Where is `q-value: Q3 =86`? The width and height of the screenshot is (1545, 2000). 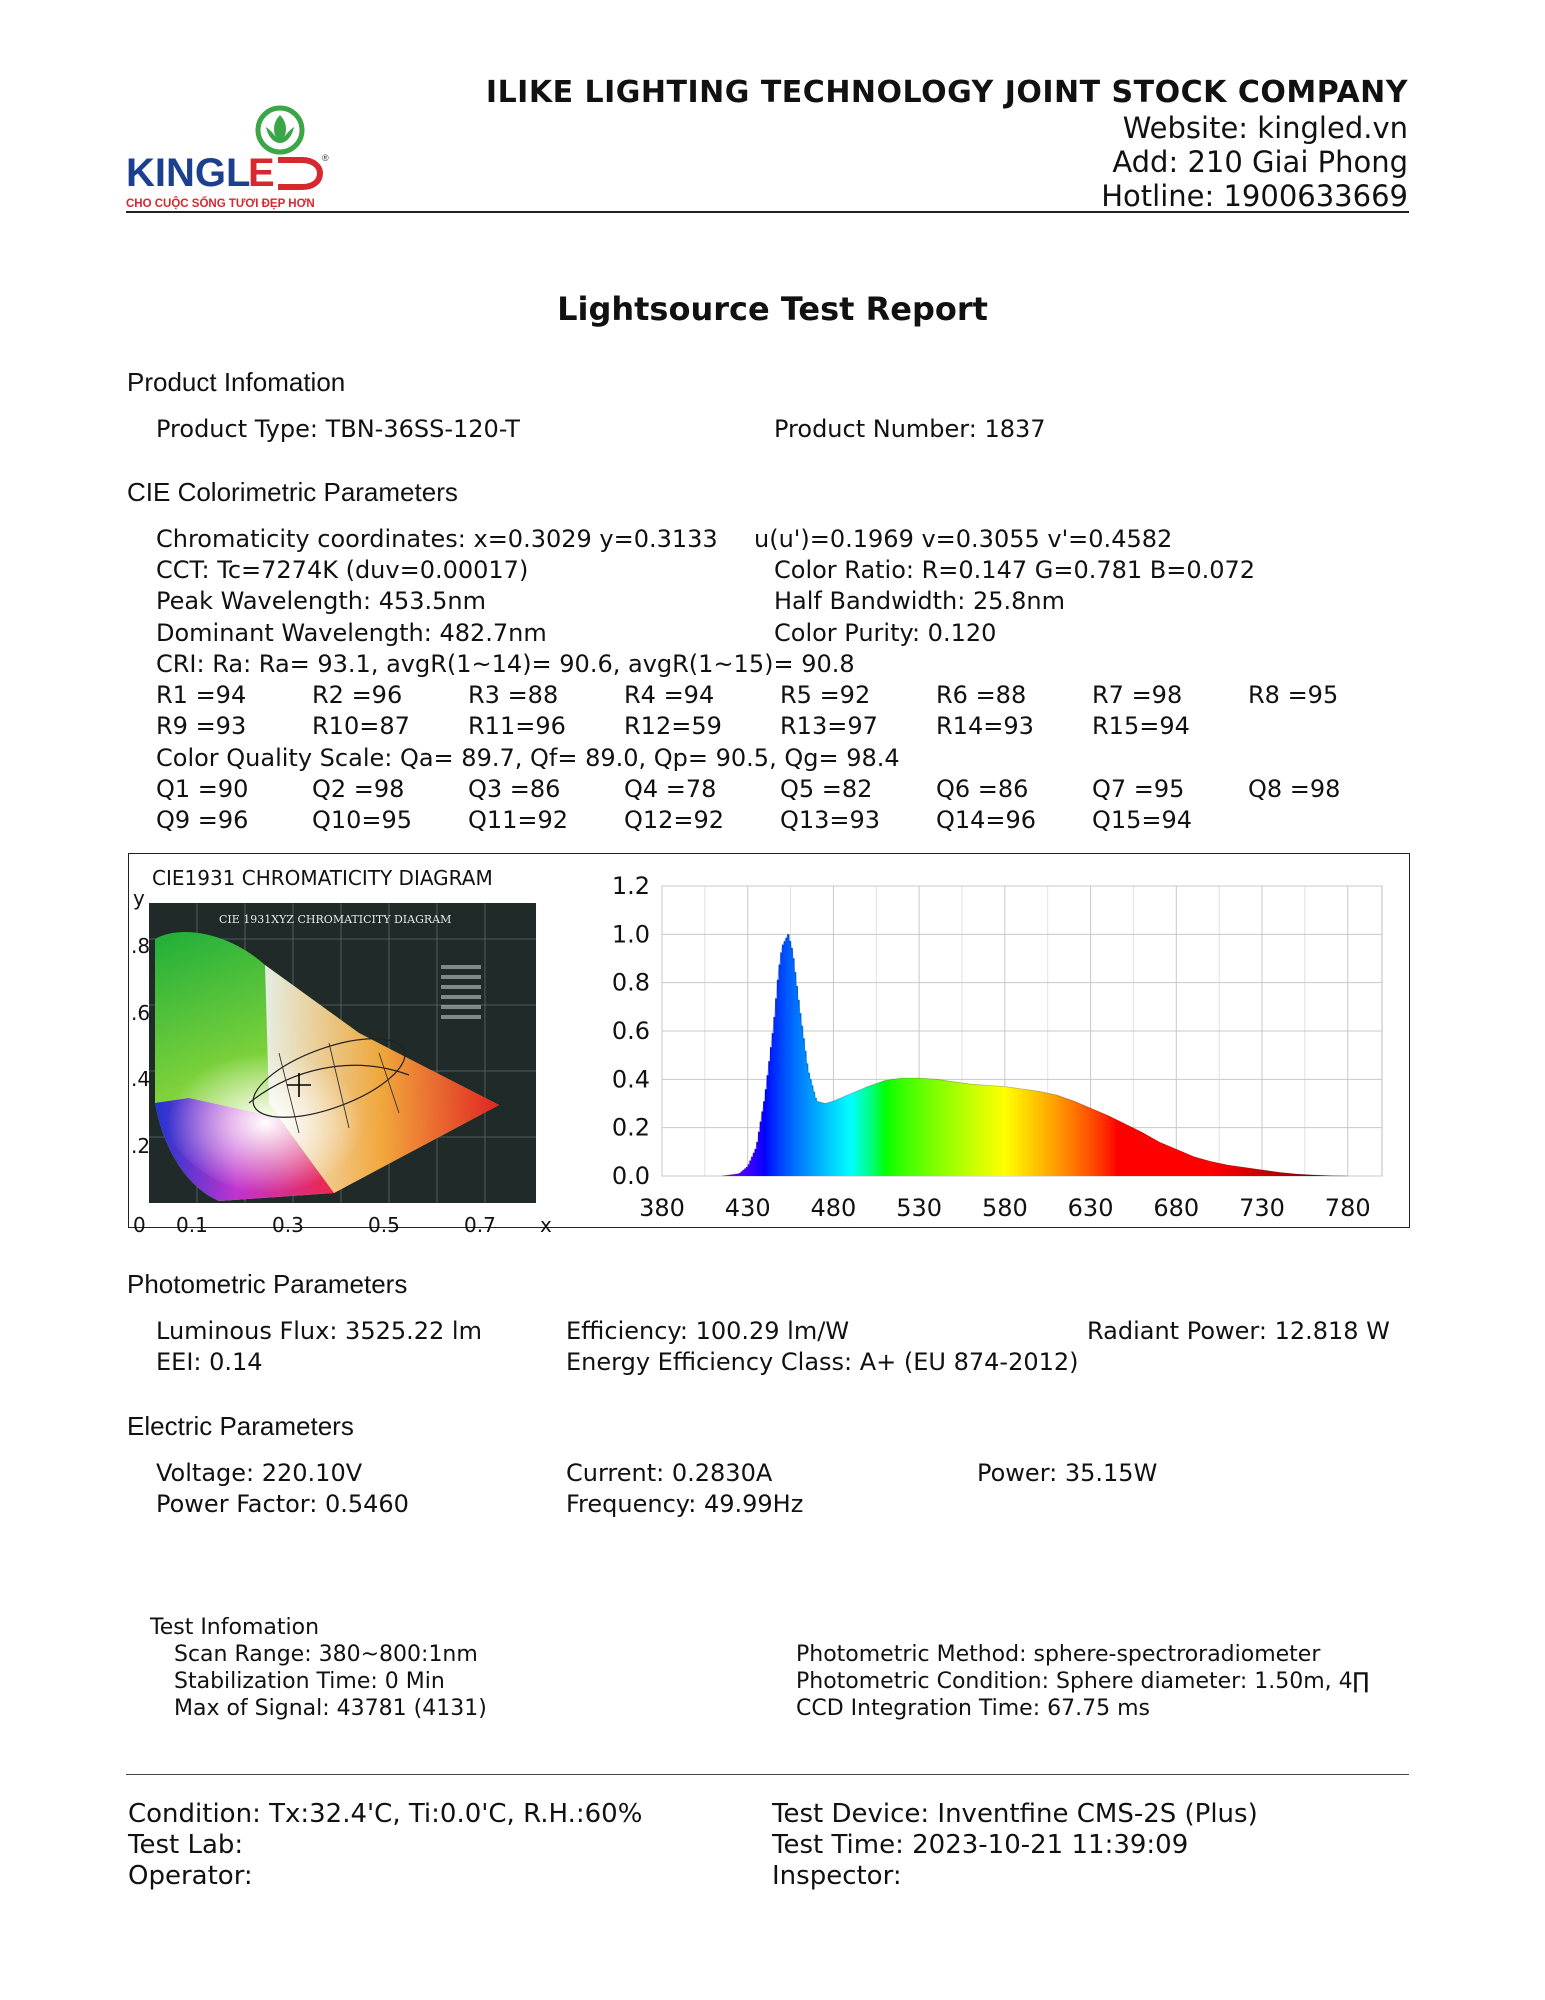 q-value: Q3 =86 is located at coordinates (514, 789).